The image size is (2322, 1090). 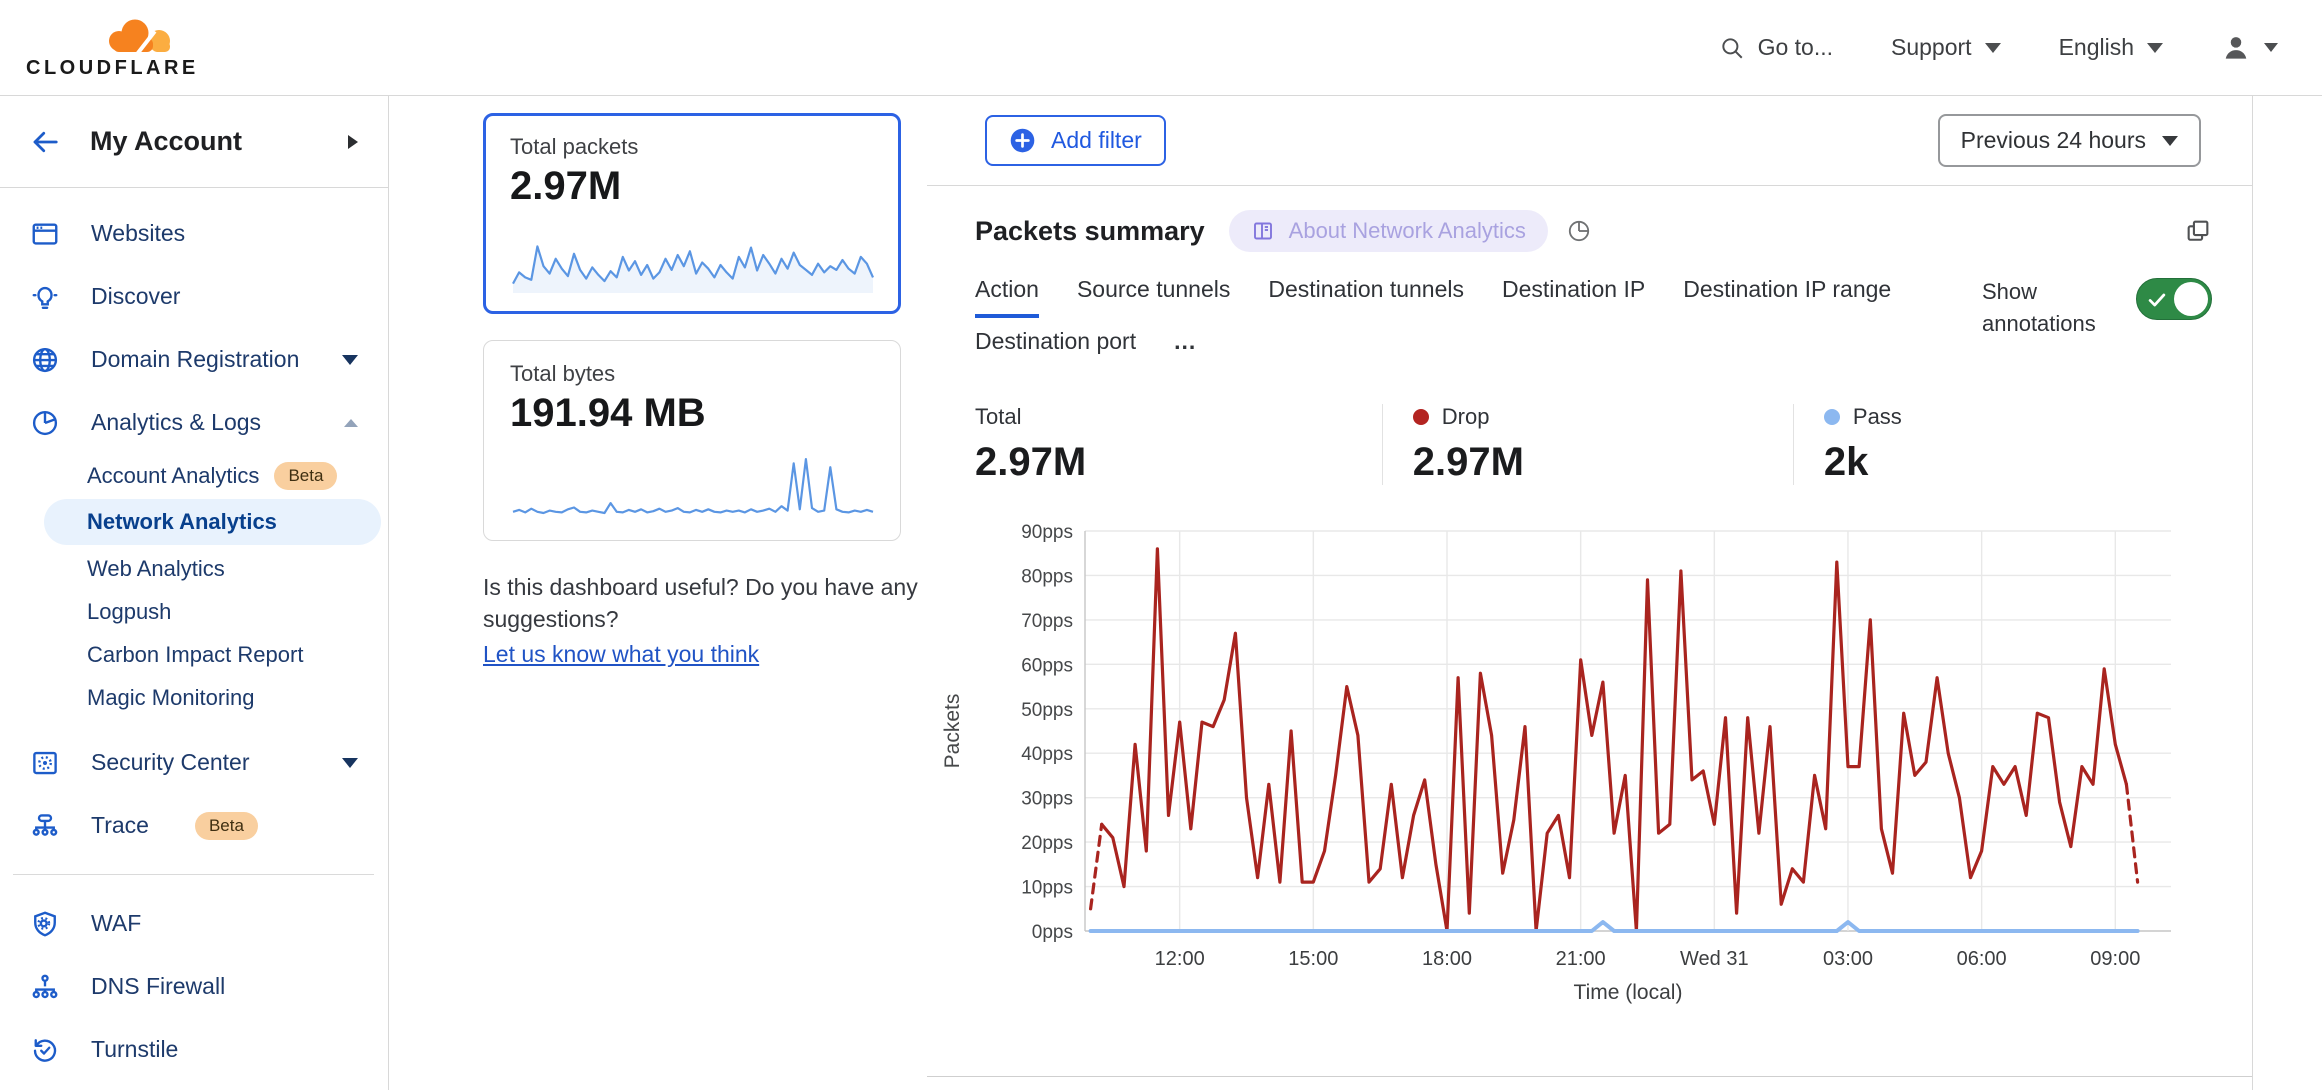 I want to click on top-bar-actions: Go to... Support English, so click(x=1998, y=48).